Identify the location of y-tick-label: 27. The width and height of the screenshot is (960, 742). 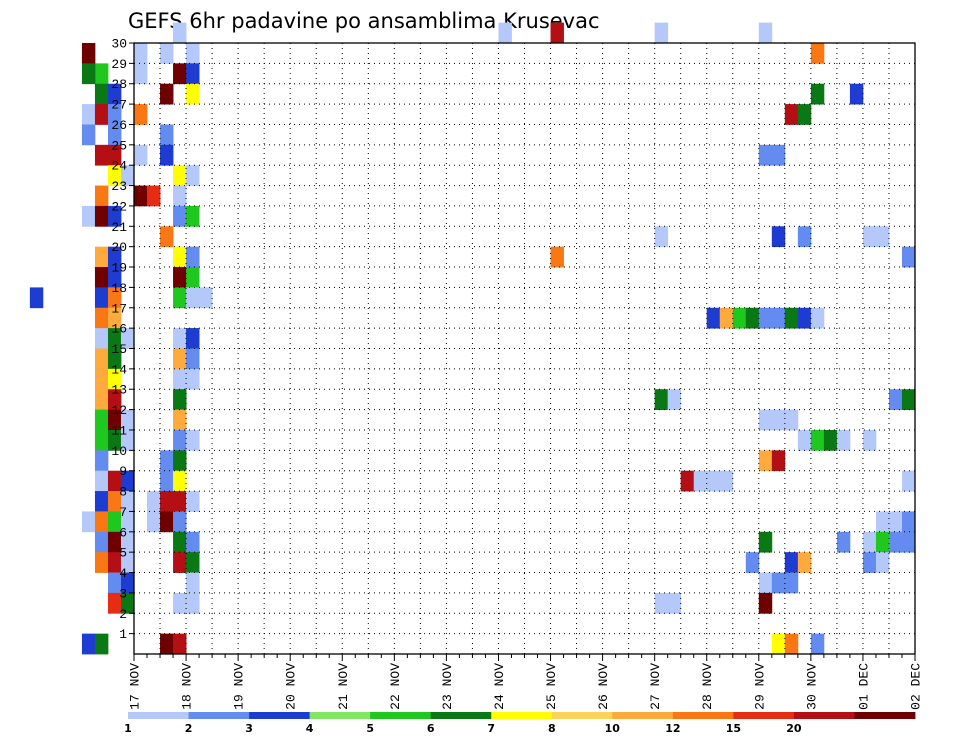
(119, 105).